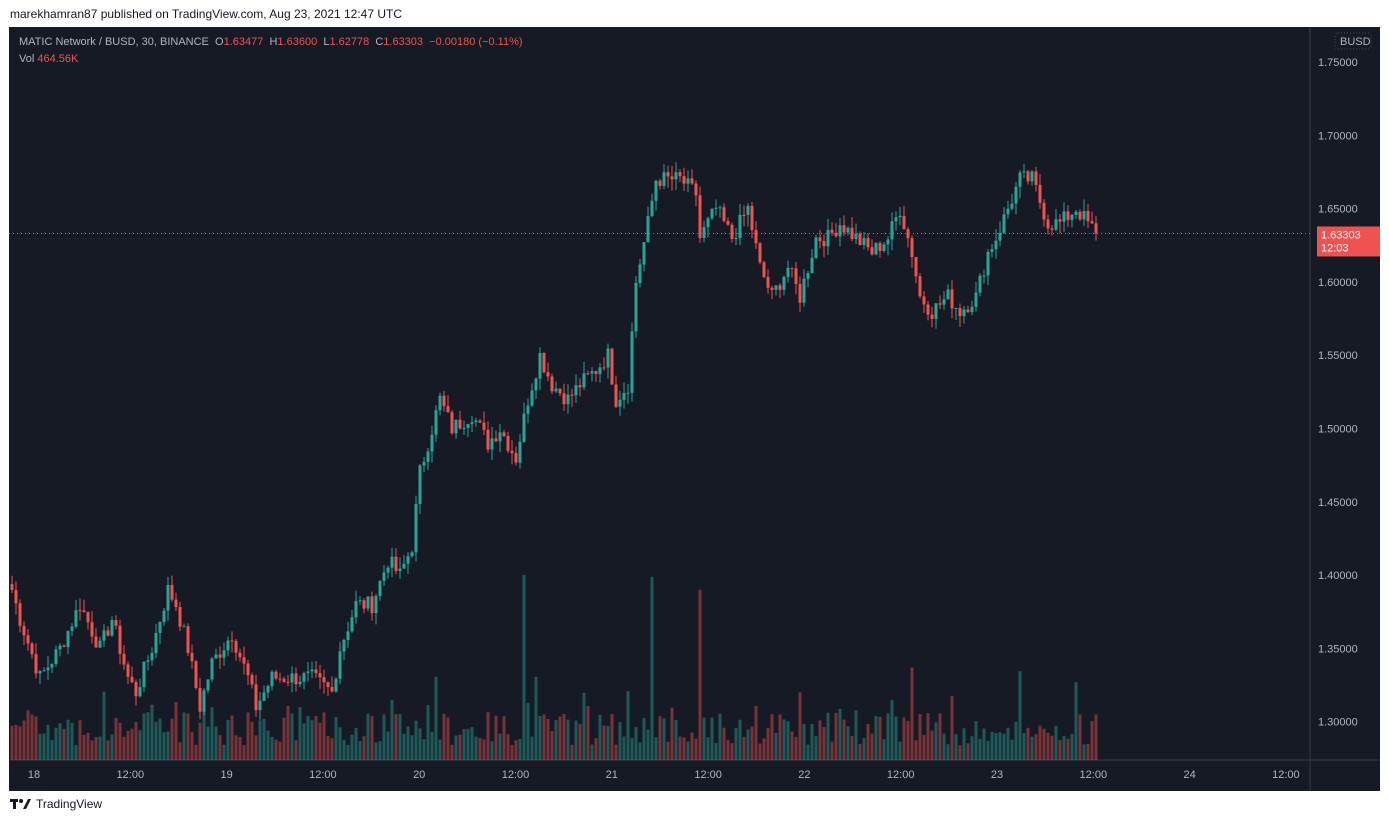 The image size is (1389, 823). I want to click on y-tick-label: 1.30000, so click(1338, 723).